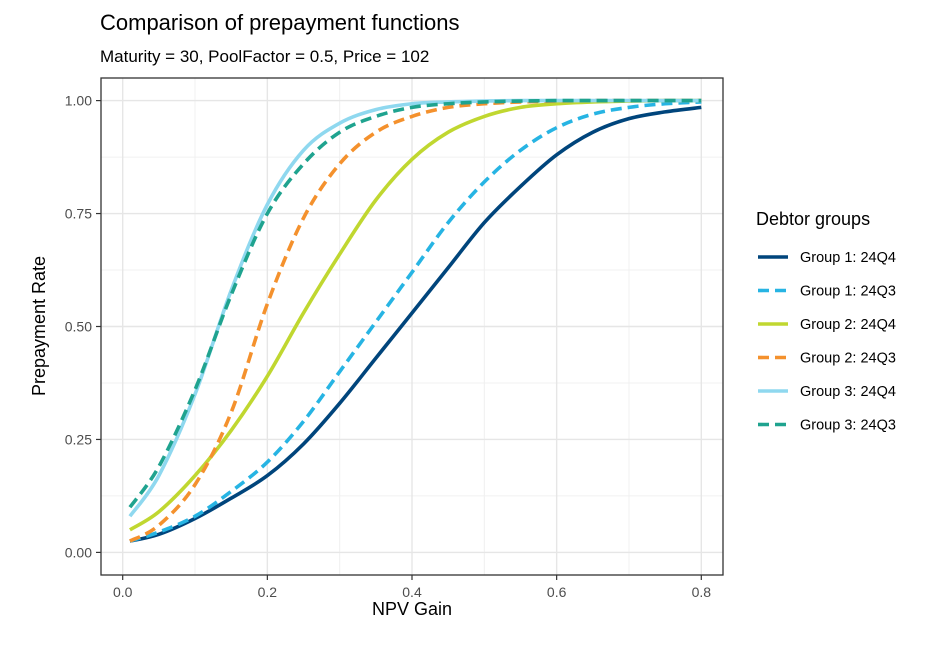 The image size is (941, 648). I want to click on legend-label-2: Group 1: 24Q3, so click(848, 292).